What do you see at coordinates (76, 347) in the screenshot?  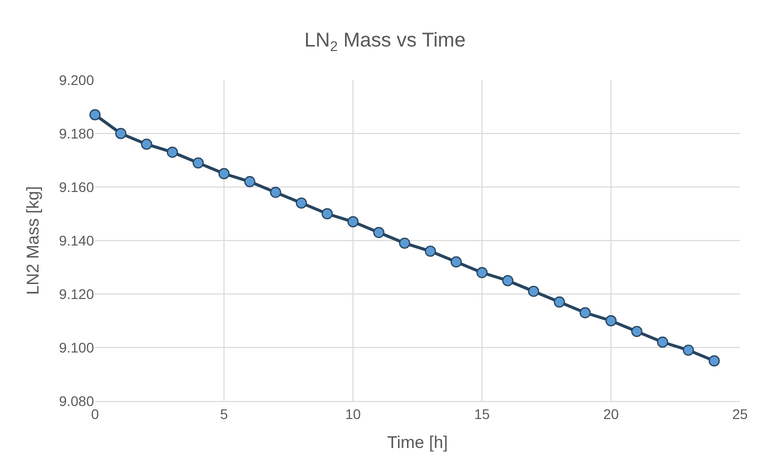 I see `y-tick-label: 9.100` at bounding box center [76, 347].